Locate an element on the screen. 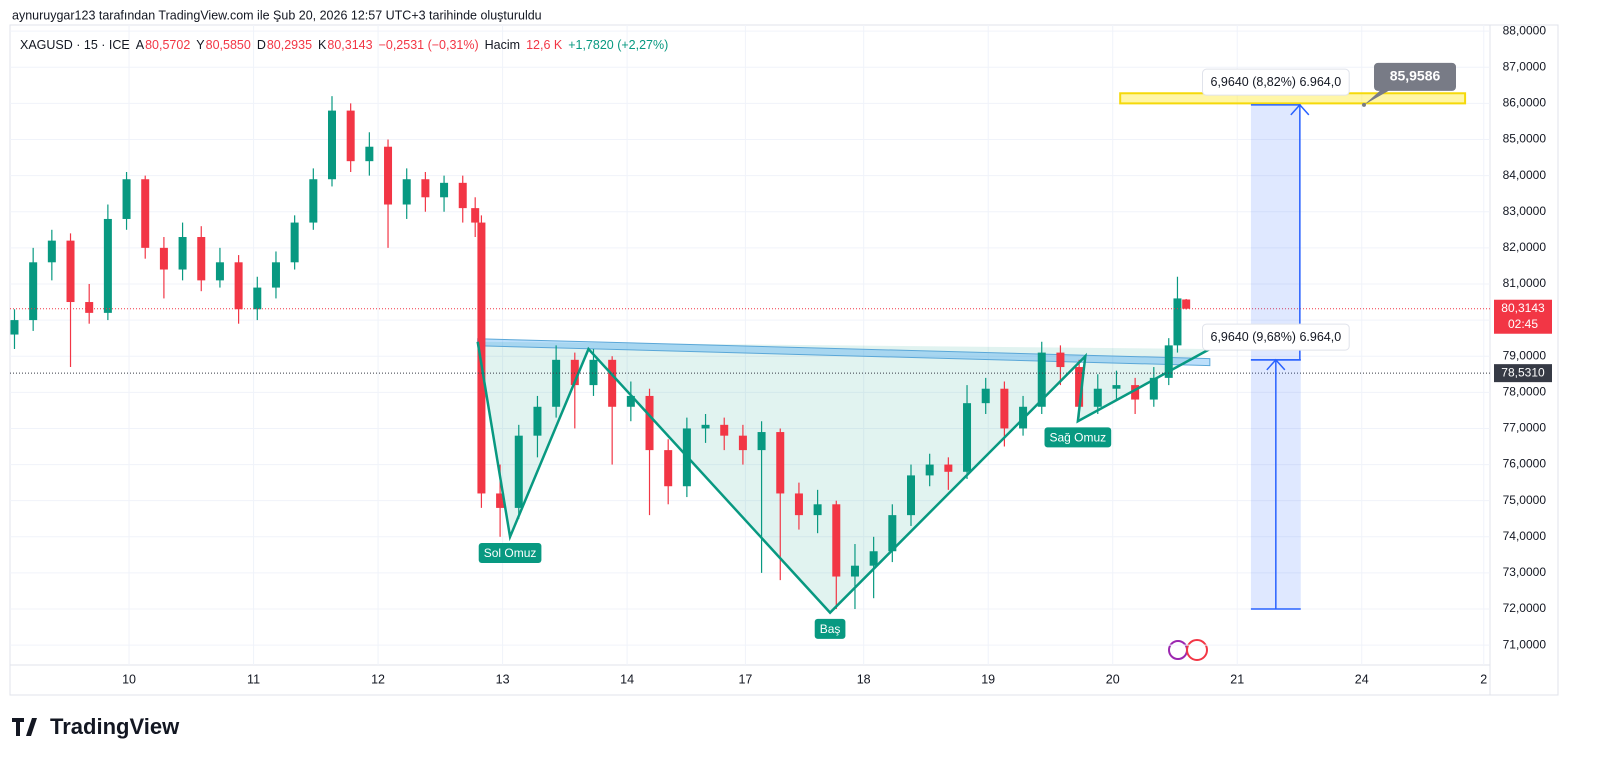 This screenshot has width=1600, height=776. y-tick-label: 81,0000 is located at coordinates (1525, 283).